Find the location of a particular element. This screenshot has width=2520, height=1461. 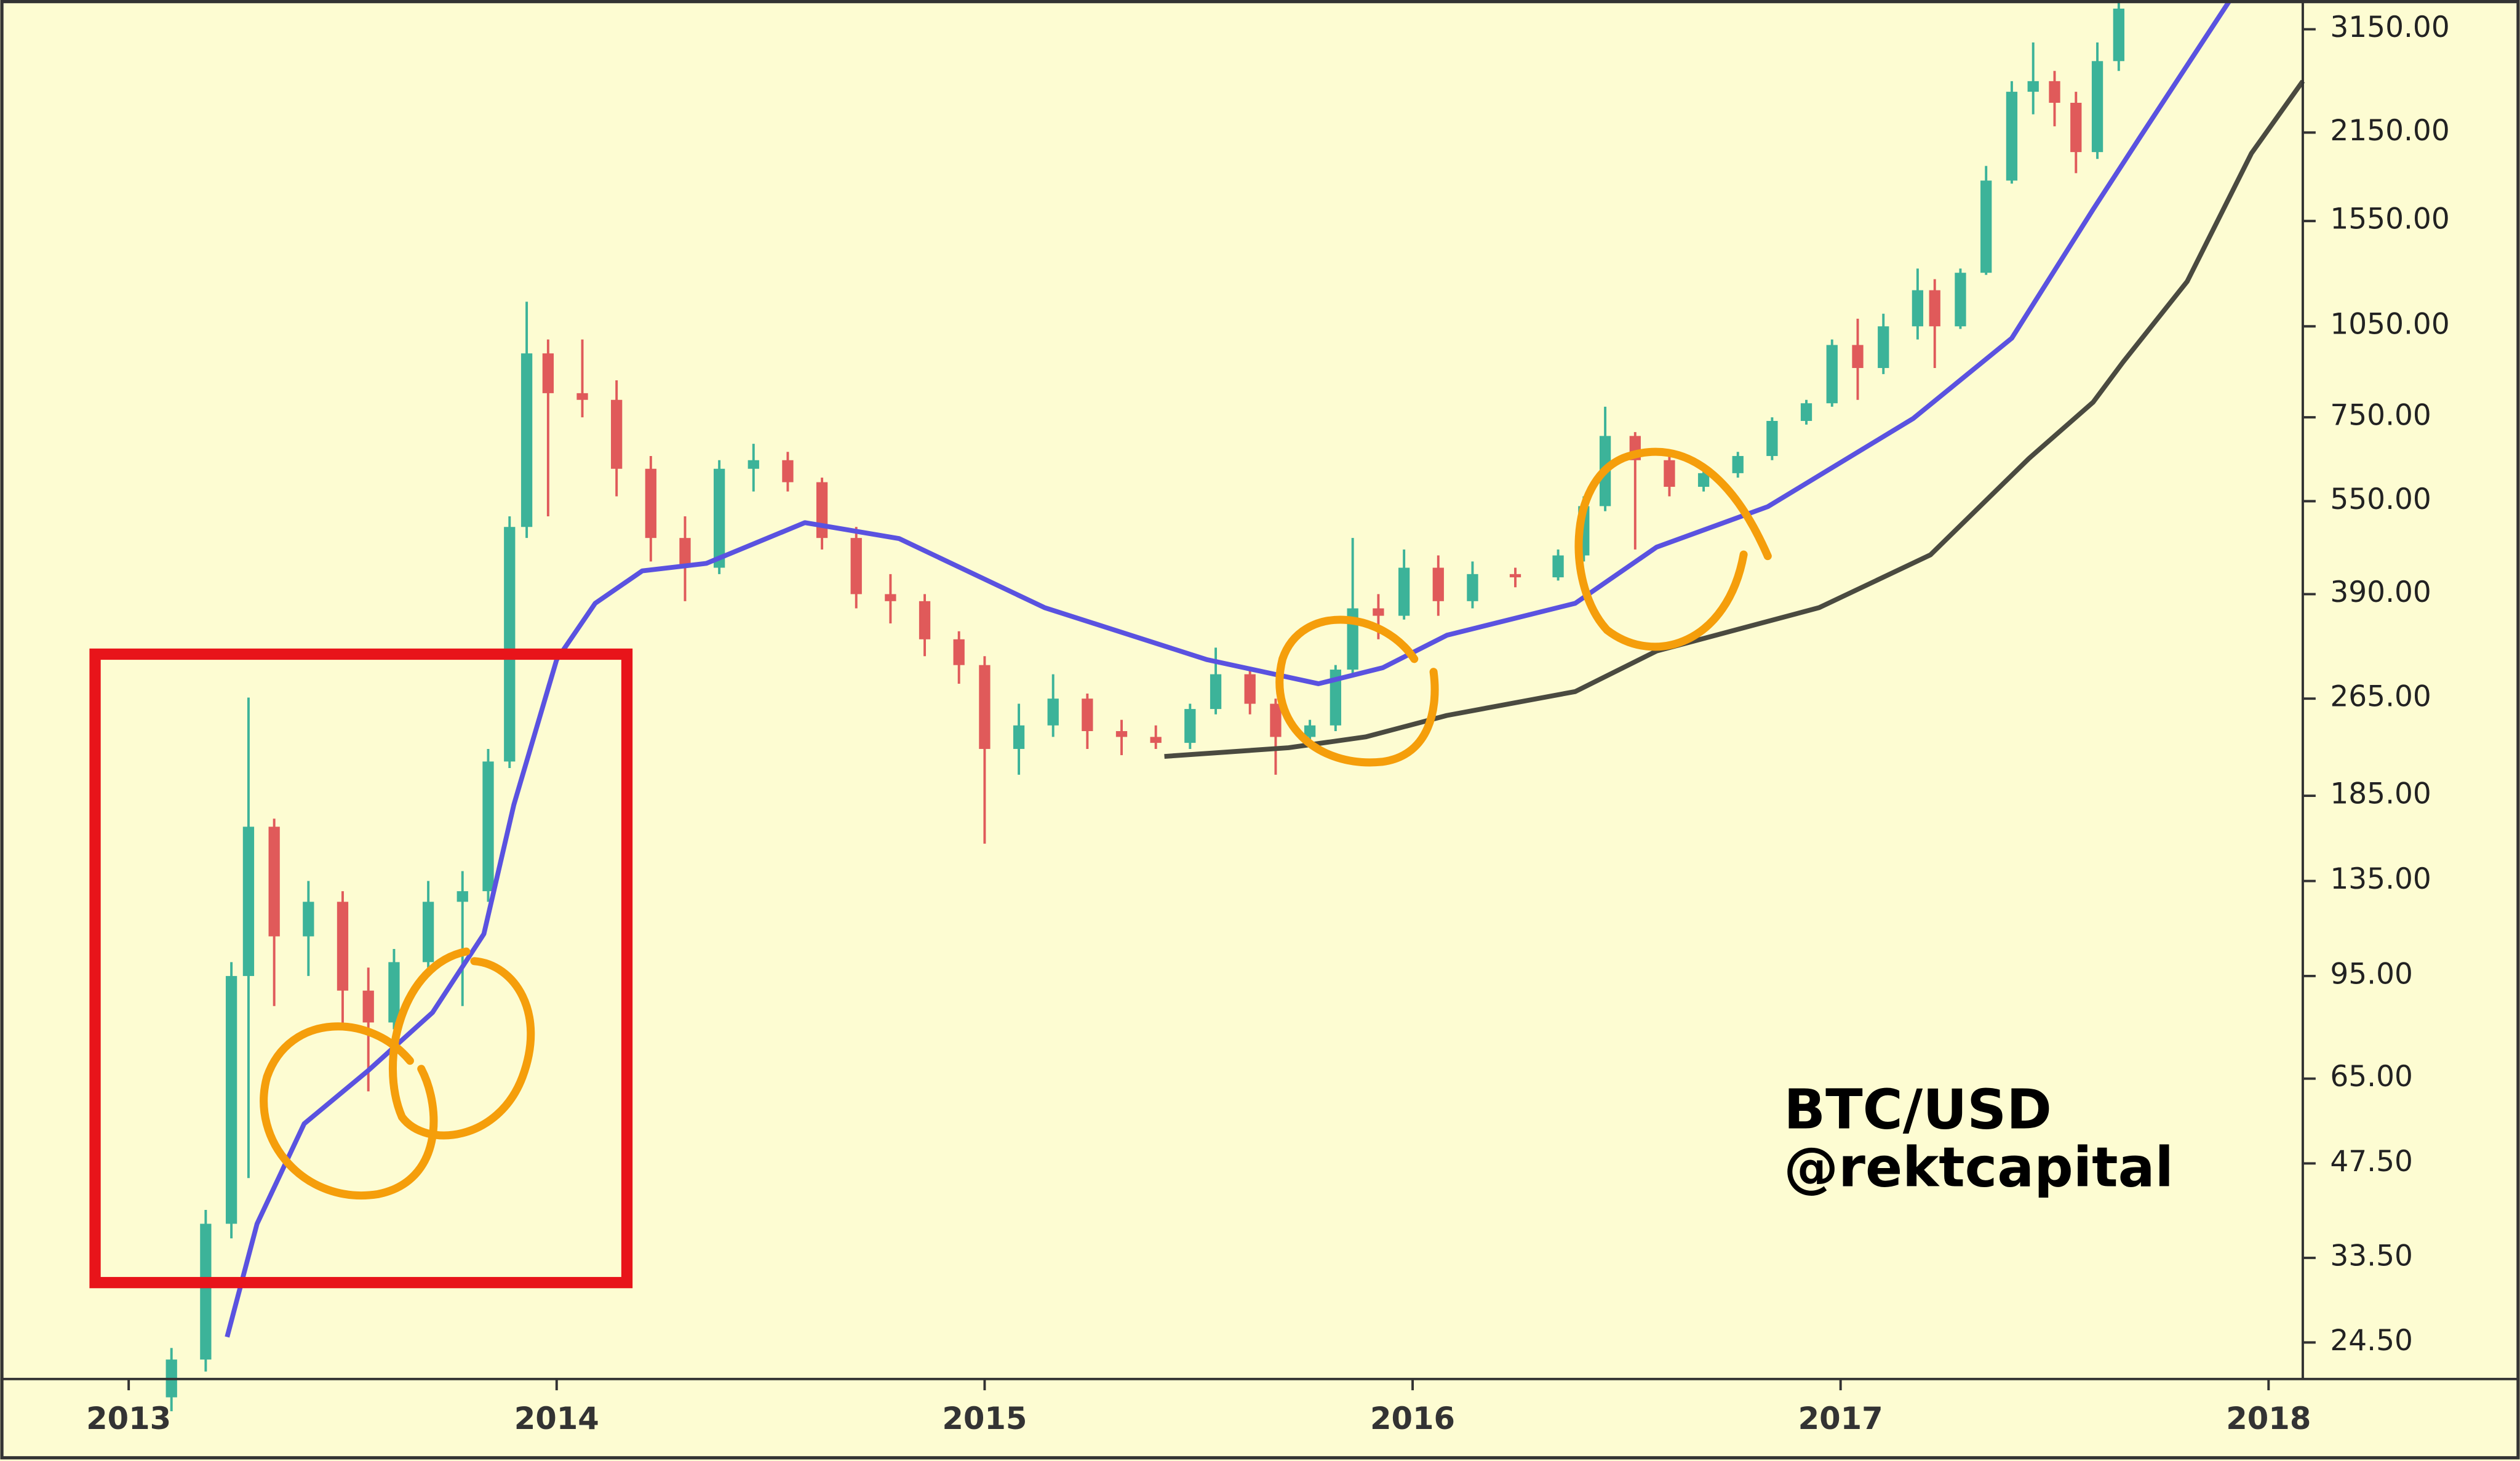

x-tick-label: 2016 is located at coordinates (1412, 1418).